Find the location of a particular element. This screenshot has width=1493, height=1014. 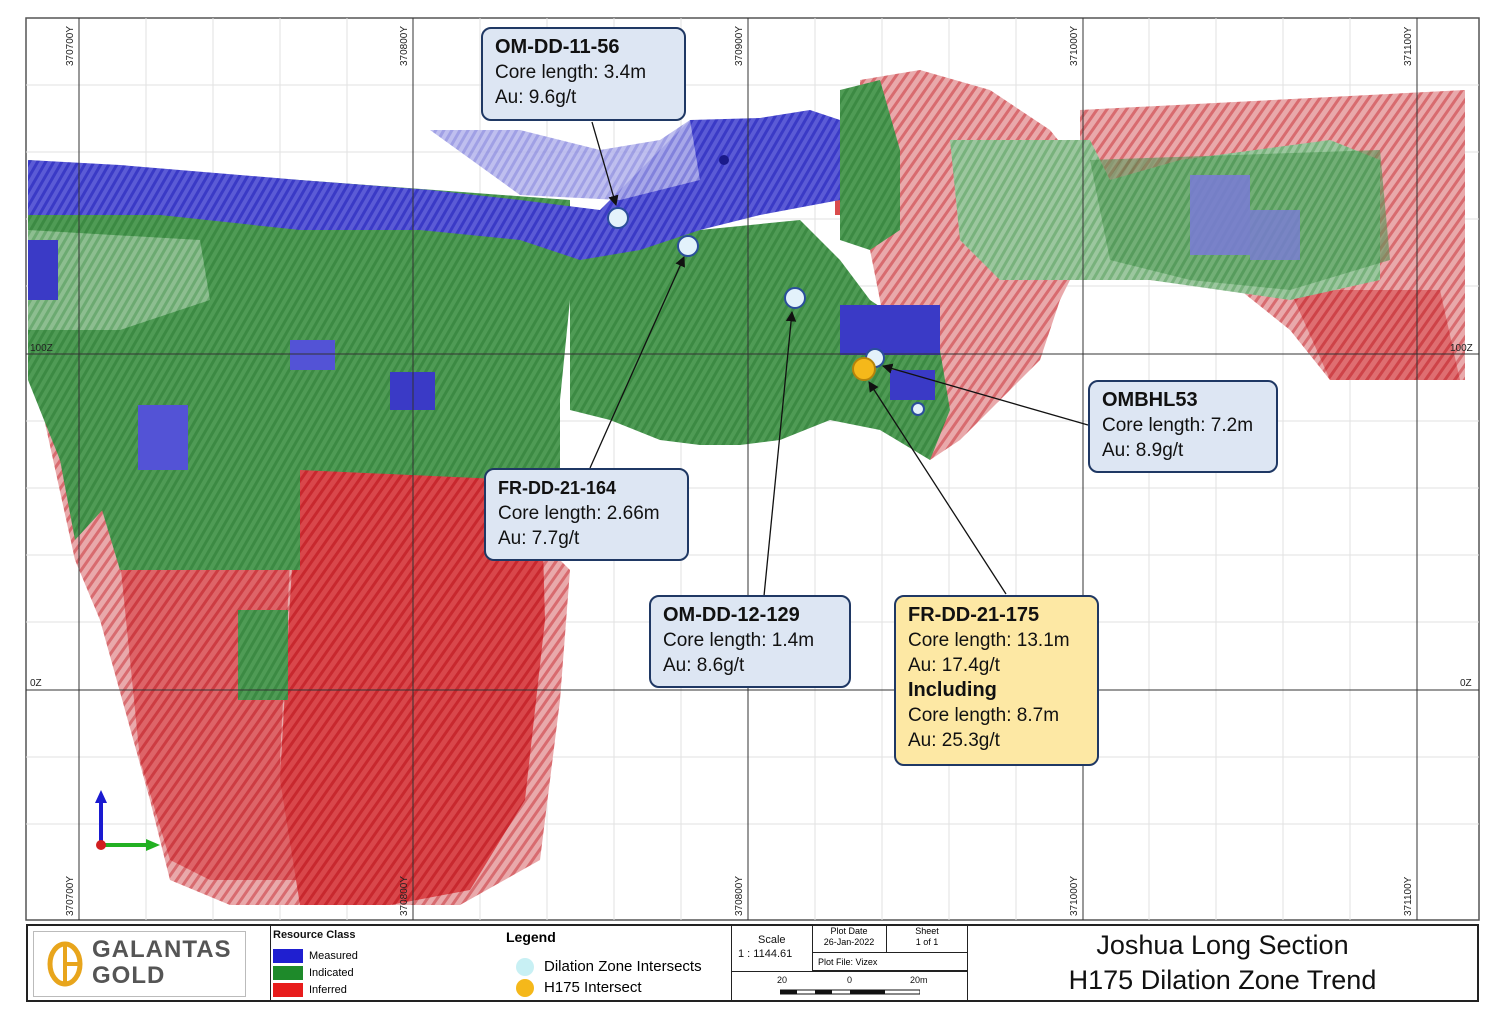

callout-line: Core length: 7.2m is located at coordinates (1178, 425).